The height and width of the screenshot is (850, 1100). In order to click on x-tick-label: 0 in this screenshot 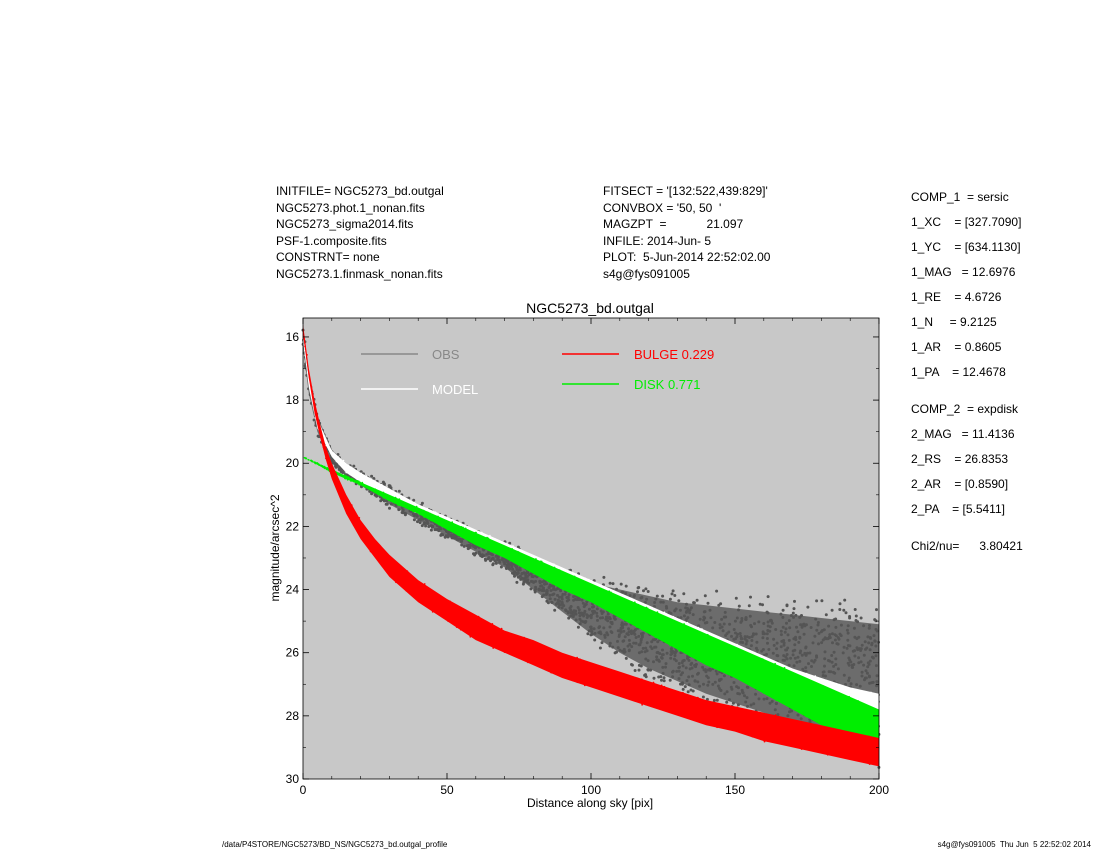, I will do `click(303, 790)`.